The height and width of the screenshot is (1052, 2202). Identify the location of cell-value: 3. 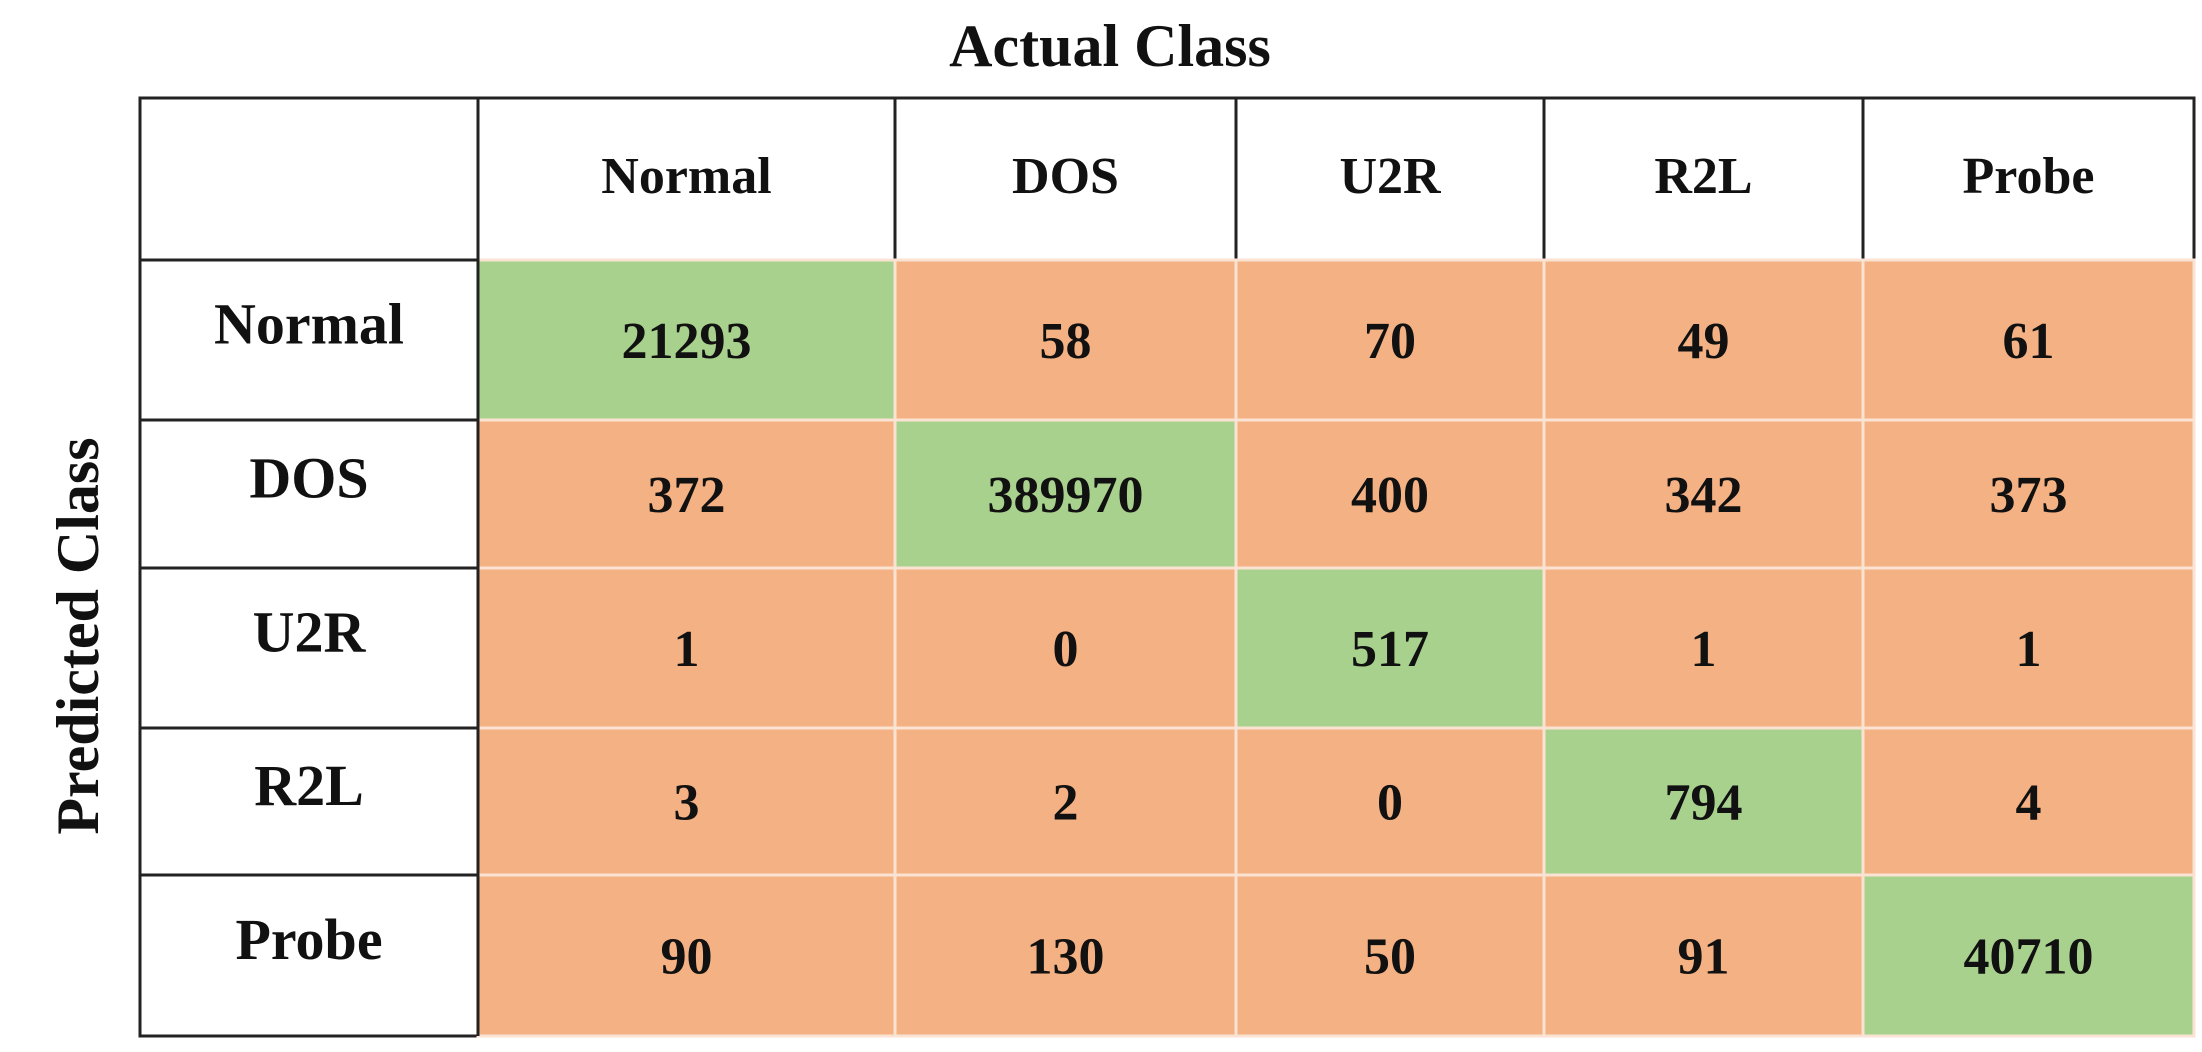
(687, 802).